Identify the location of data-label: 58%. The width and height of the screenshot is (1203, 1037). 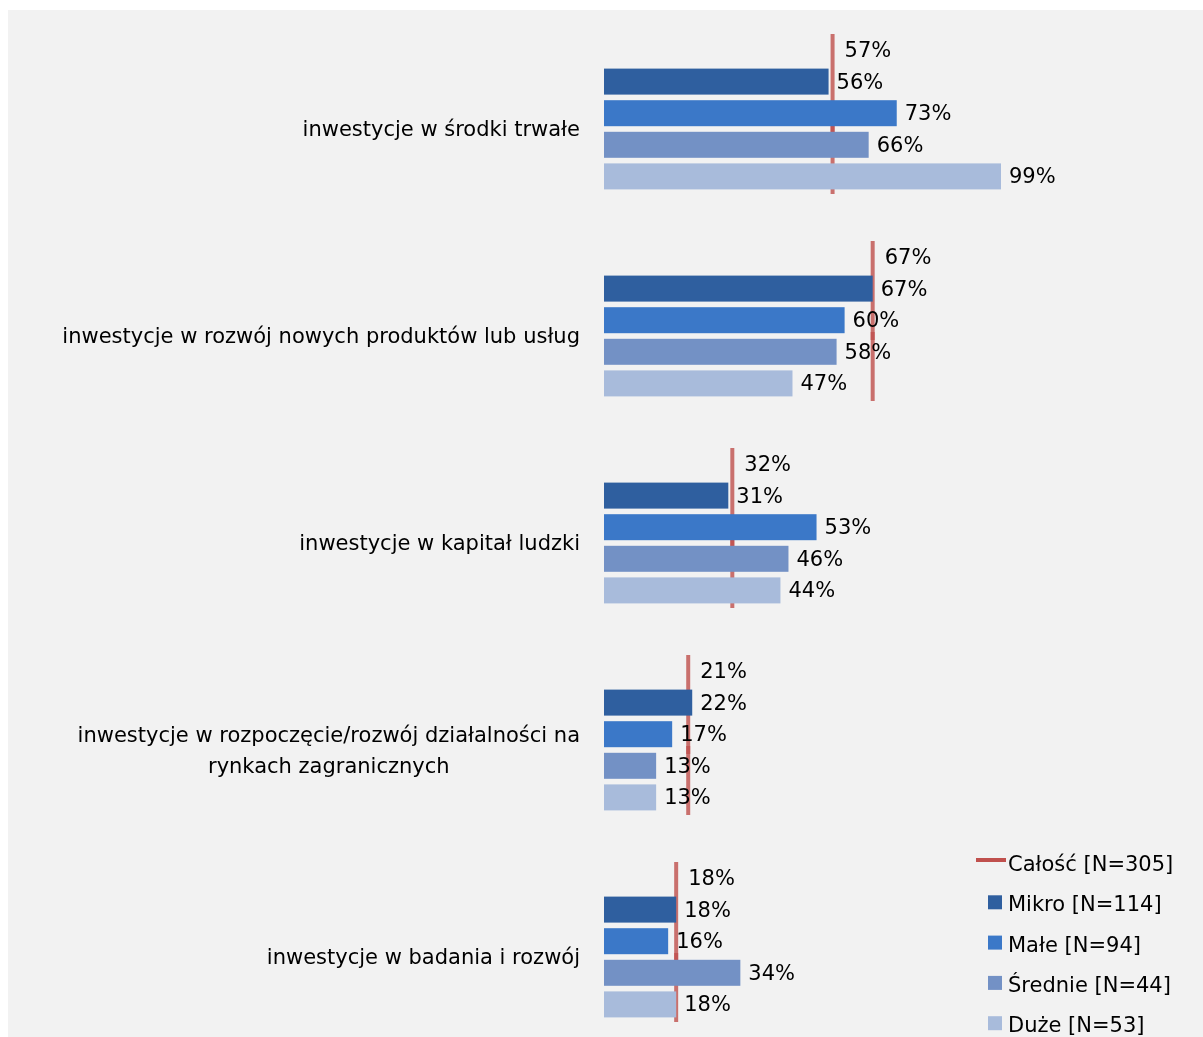
(868, 351).